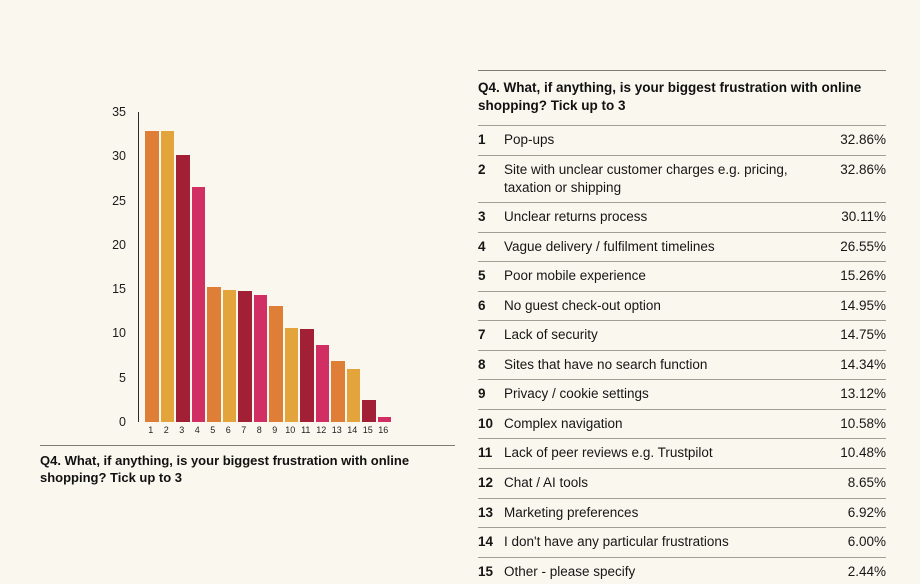 Image resolution: width=920 pixels, height=584 pixels. Describe the element at coordinates (616, 542) in the screenshot. I see `row-label: I don't have any particular frustrations` at that location.